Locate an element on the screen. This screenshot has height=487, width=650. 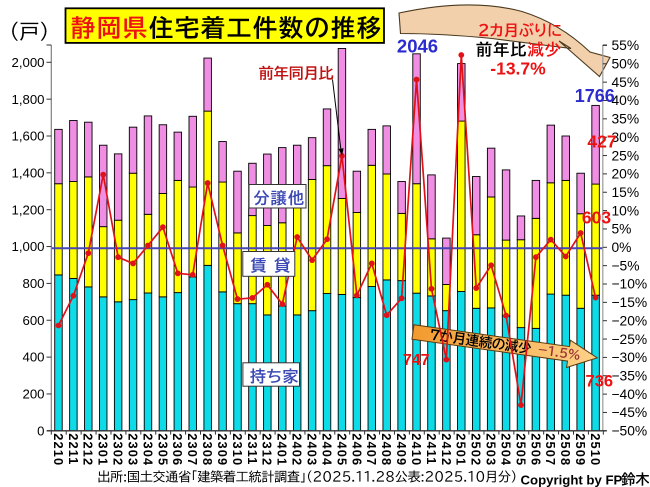
svg-text: 2311 is located at coordinates (252, 449).